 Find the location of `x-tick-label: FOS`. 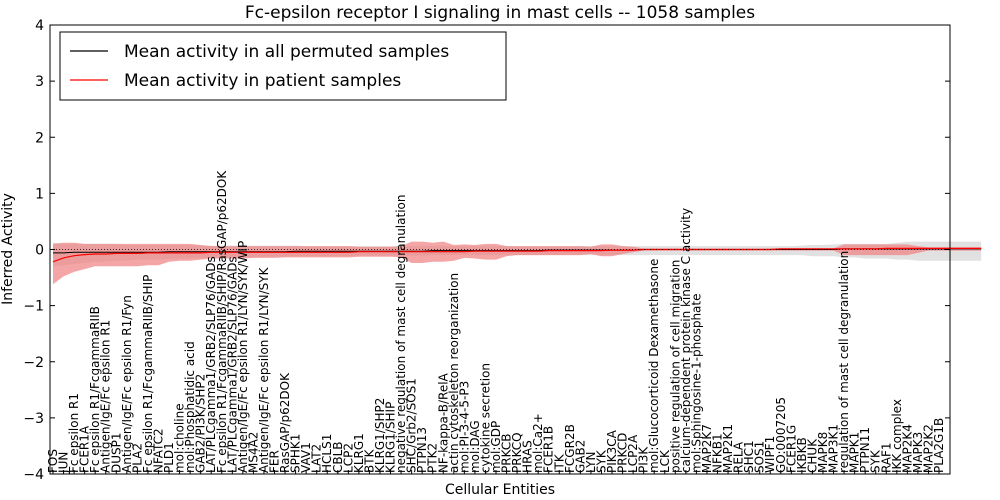

x-tick-label: FOS is located at coordinates (53, 461).